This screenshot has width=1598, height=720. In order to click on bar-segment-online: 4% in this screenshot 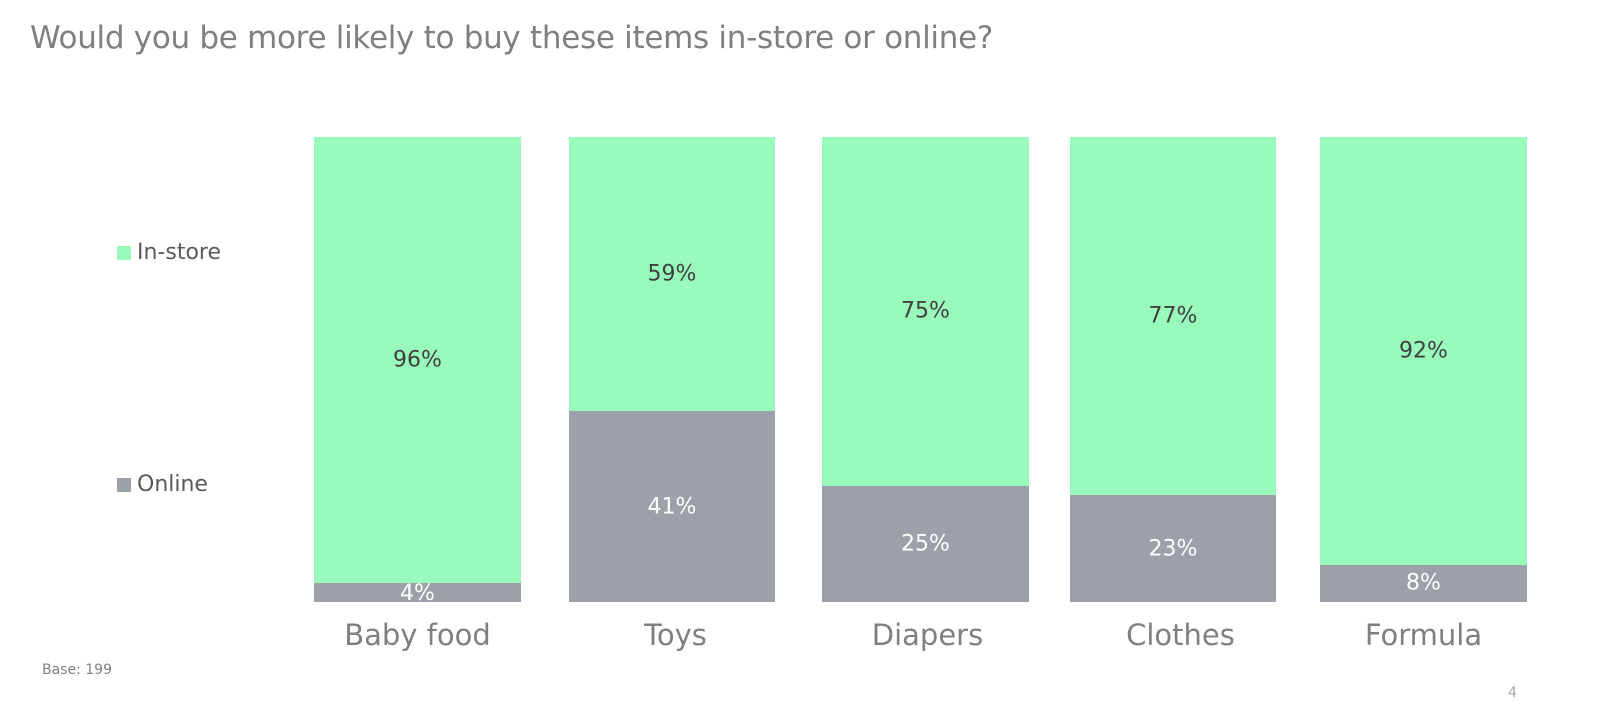, I will do `click(417, 593)`.